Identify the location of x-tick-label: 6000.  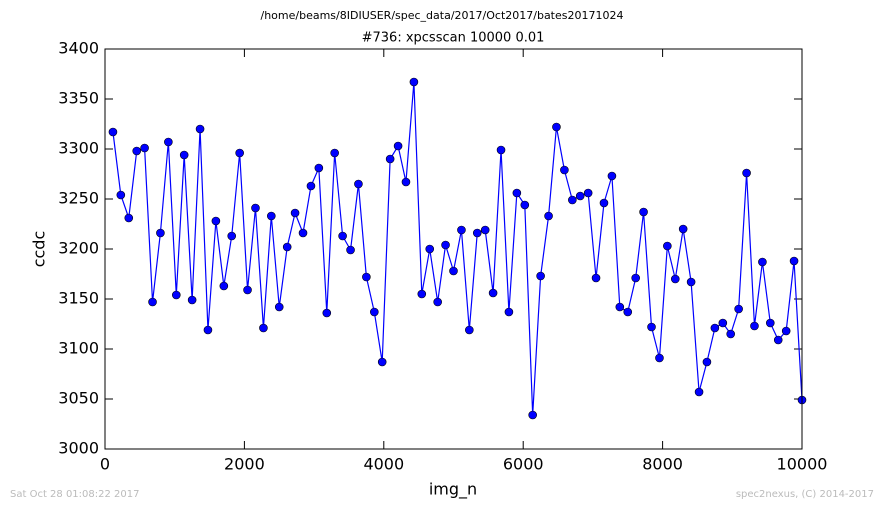
(523, 464).